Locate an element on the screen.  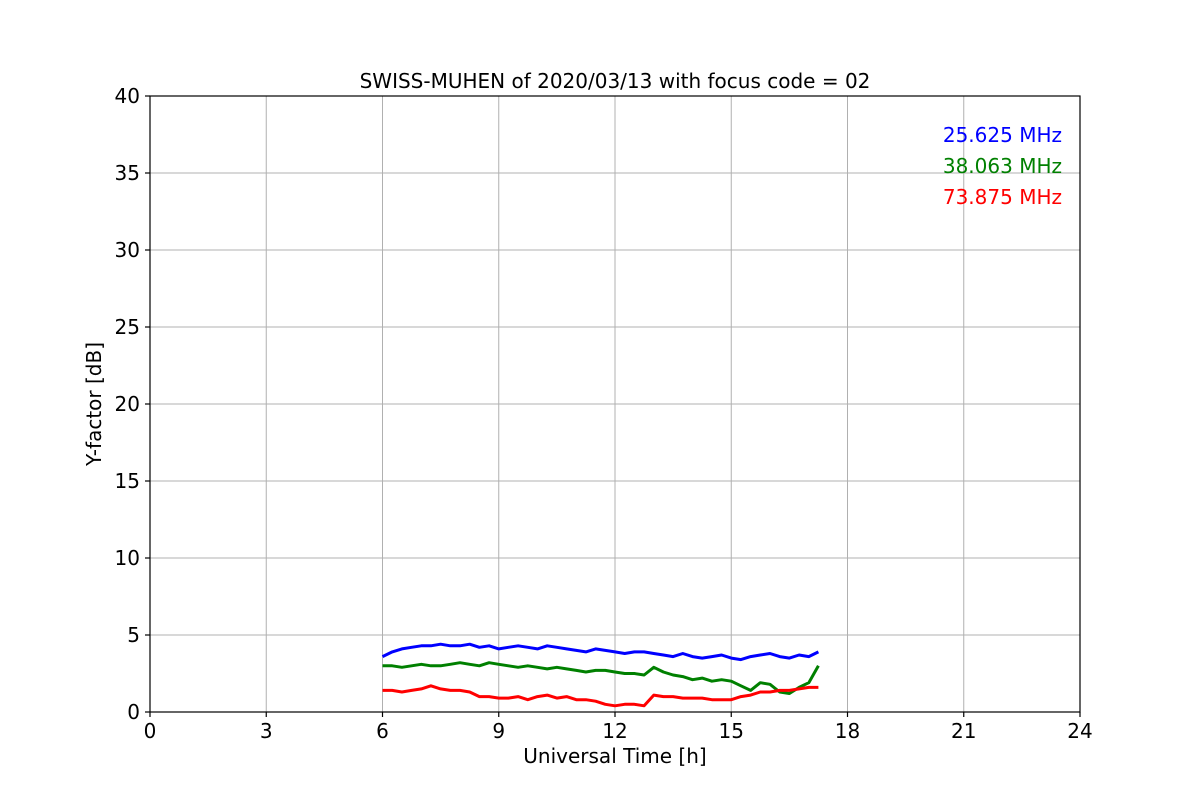
y-tick-label: 20 is located at coordinates (127, 404).